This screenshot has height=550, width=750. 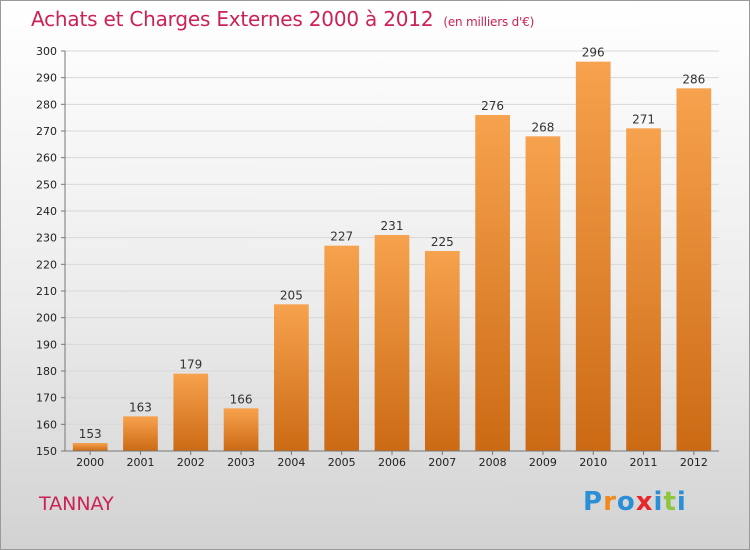 I want to click on y-tick-label: 150, so click(x=46, y=451).